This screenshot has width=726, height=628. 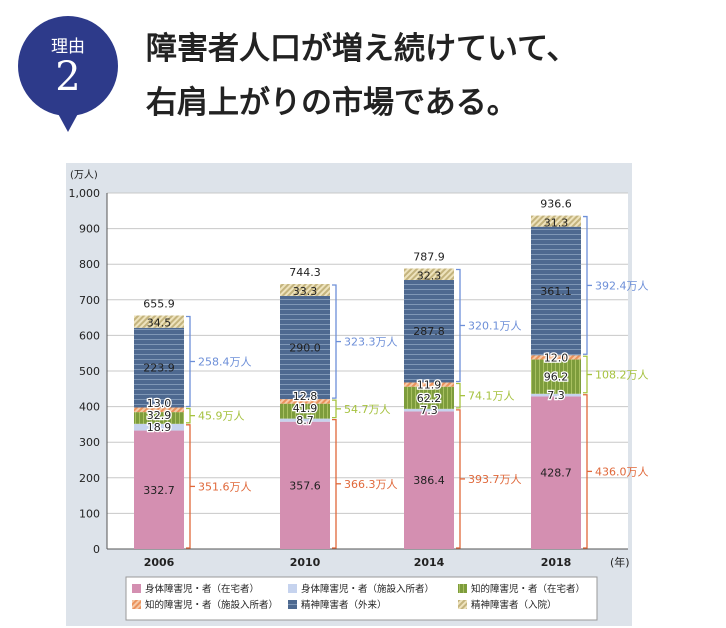 What do you see at coordinates (528, 589) in the screenshot?
I see `legend-label: 知的障害児・者（在宅者）` at bounding box center [528, 589].